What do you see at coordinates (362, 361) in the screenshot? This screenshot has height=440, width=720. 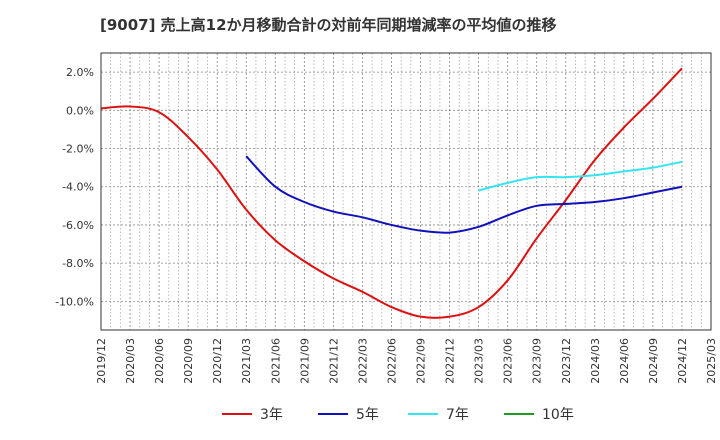 I see `x-tick-label: 2022/03` at bounding box center [362, 361].